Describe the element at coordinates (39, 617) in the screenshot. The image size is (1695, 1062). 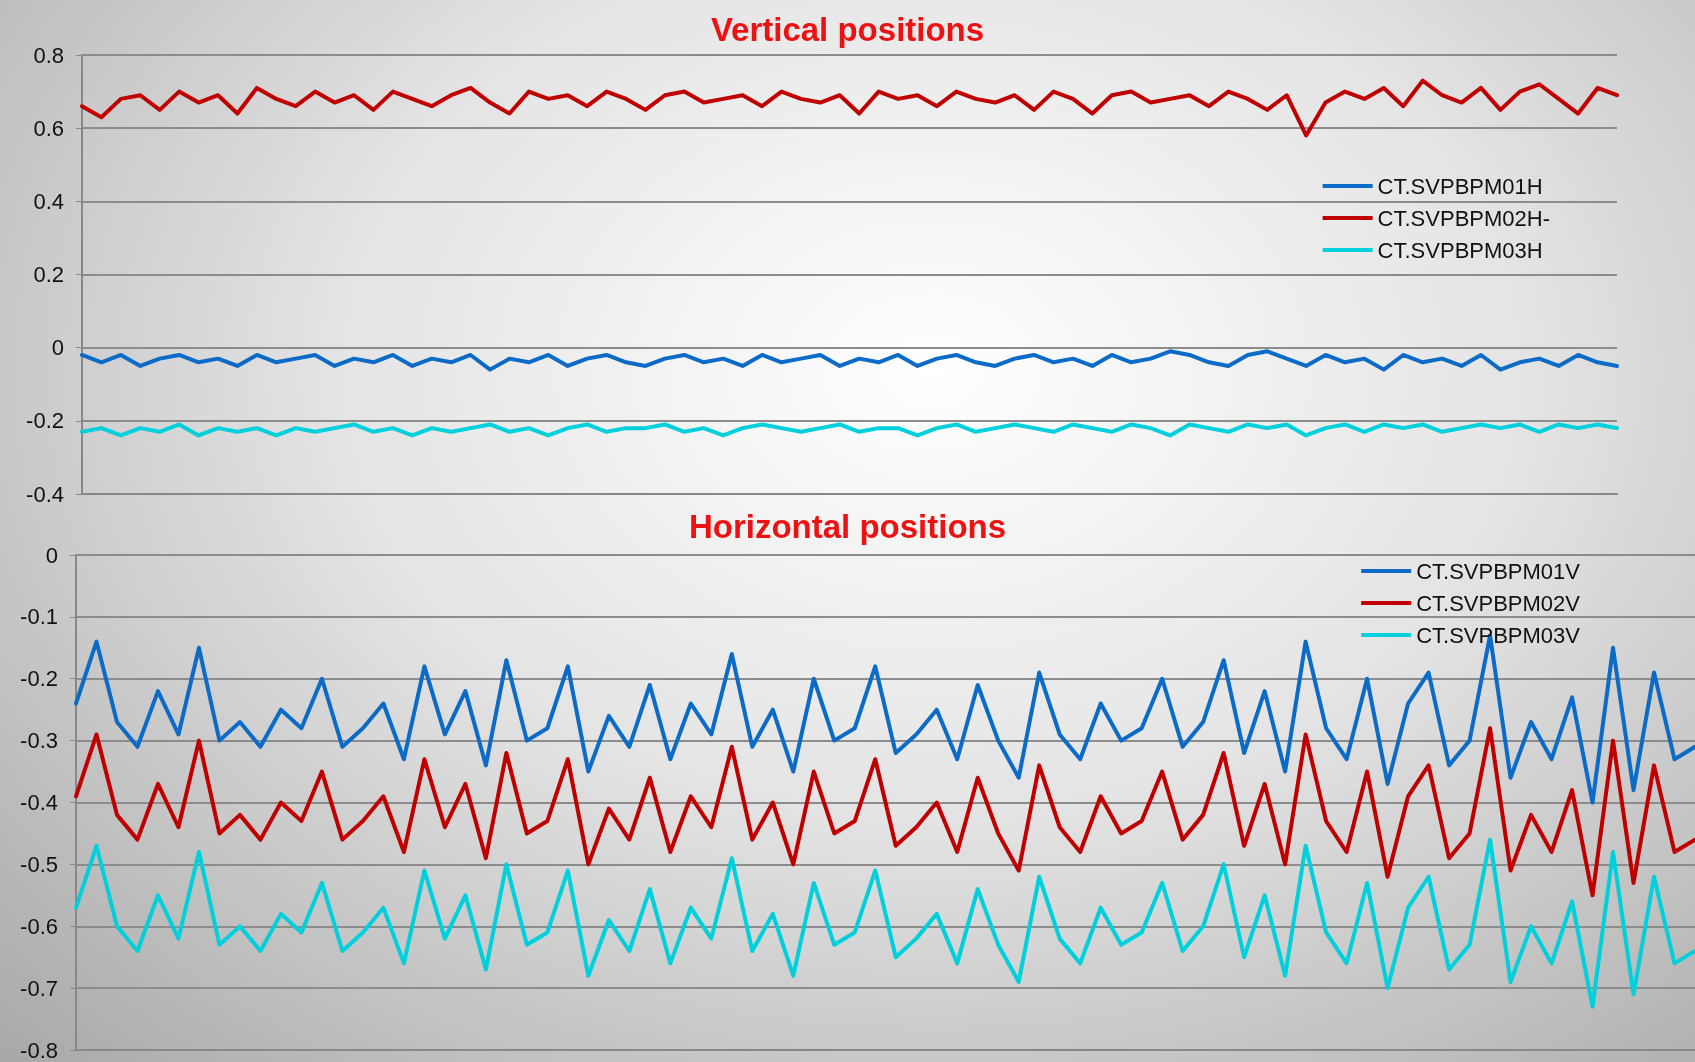
I see `y-tick-label: -0.1` at that location.